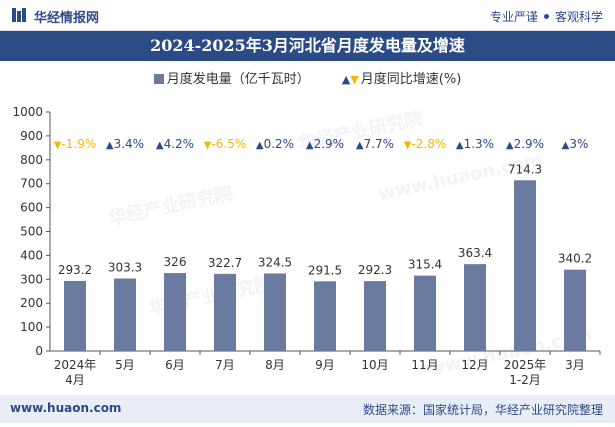 The width and height of the screenshot is (615, 427). I want to click on growth-value: 0.2%, so click(279, 144).